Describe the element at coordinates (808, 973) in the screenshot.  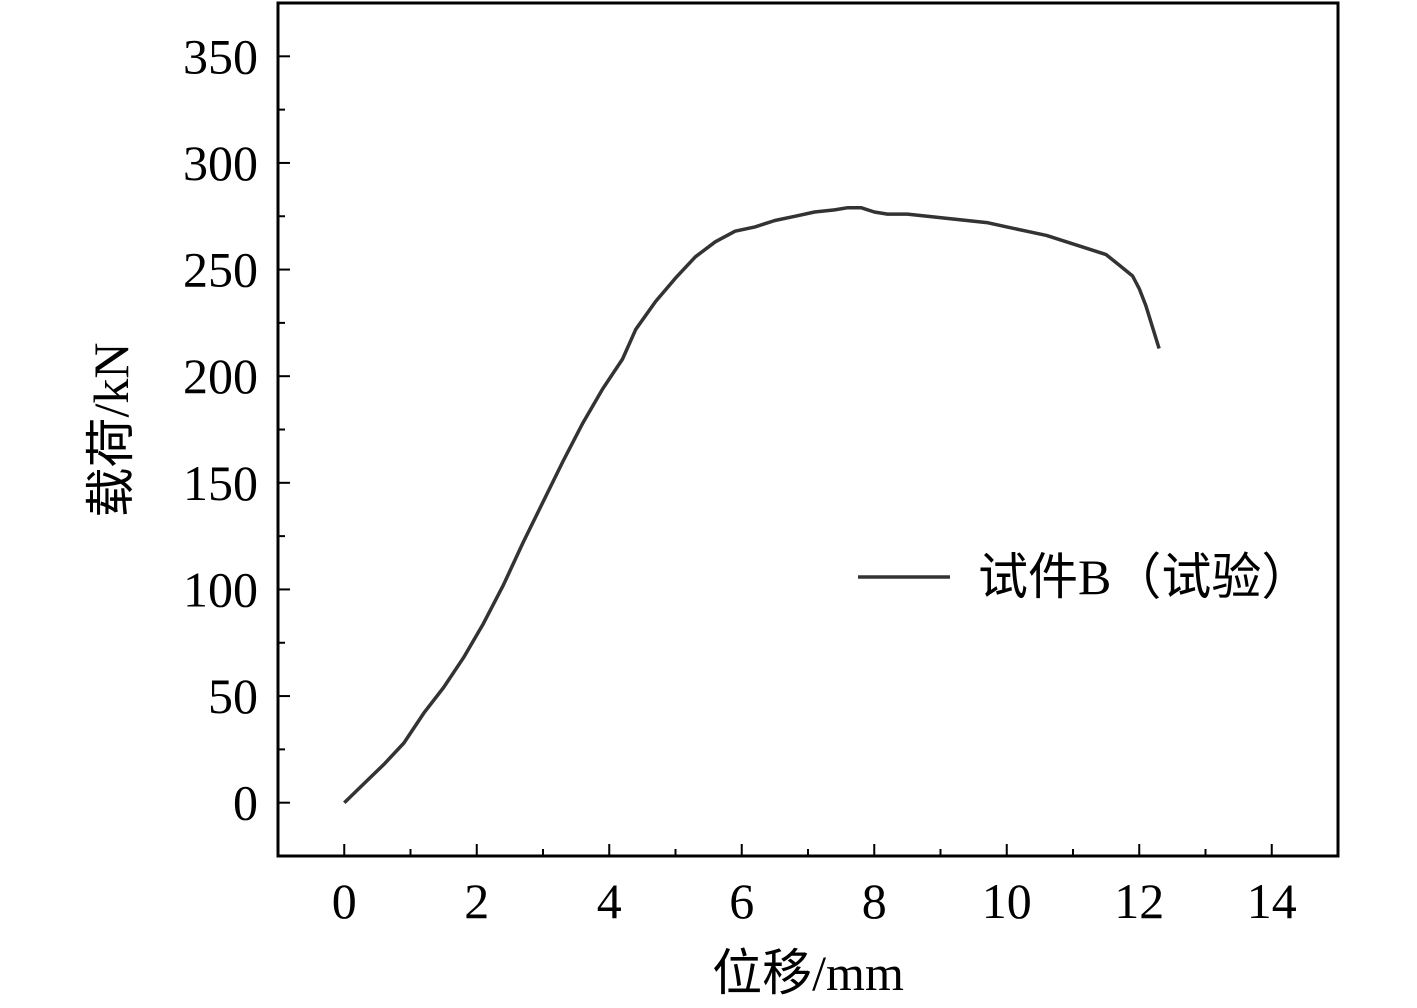
I see `x-axis-label: 位移/mm` at that location.